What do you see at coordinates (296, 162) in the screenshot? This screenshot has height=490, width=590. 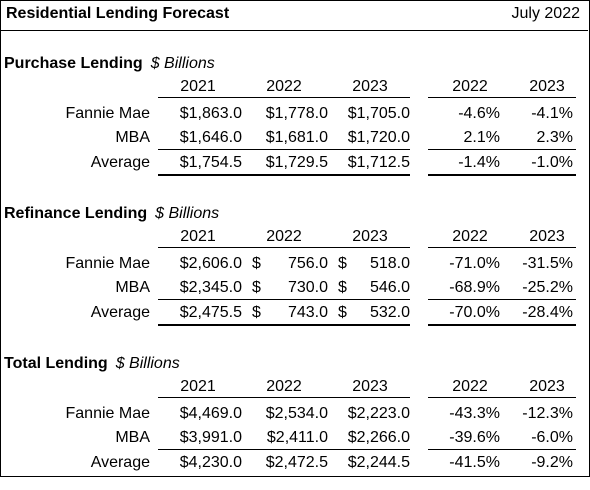 I see `cell: $1,729.5` at bounding box center [296, 162].